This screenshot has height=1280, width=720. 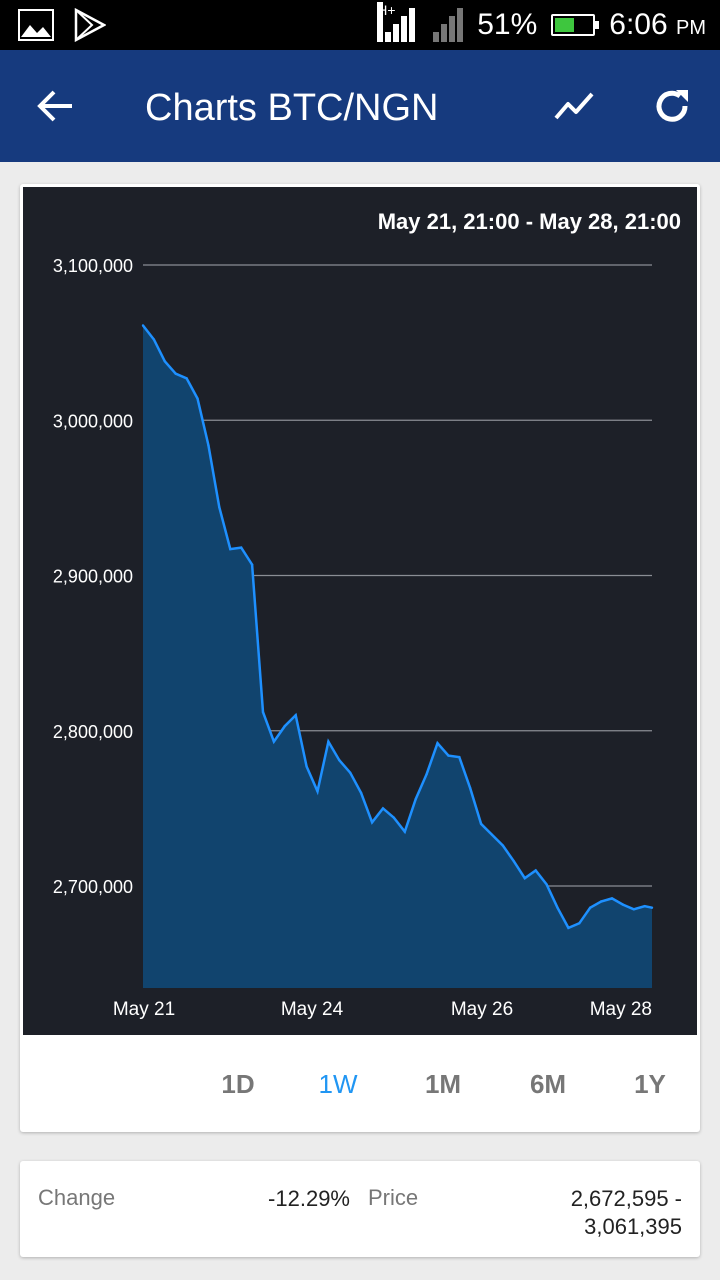 I want to click on x-tick-label: May 28, so click(x=621, y=1009).